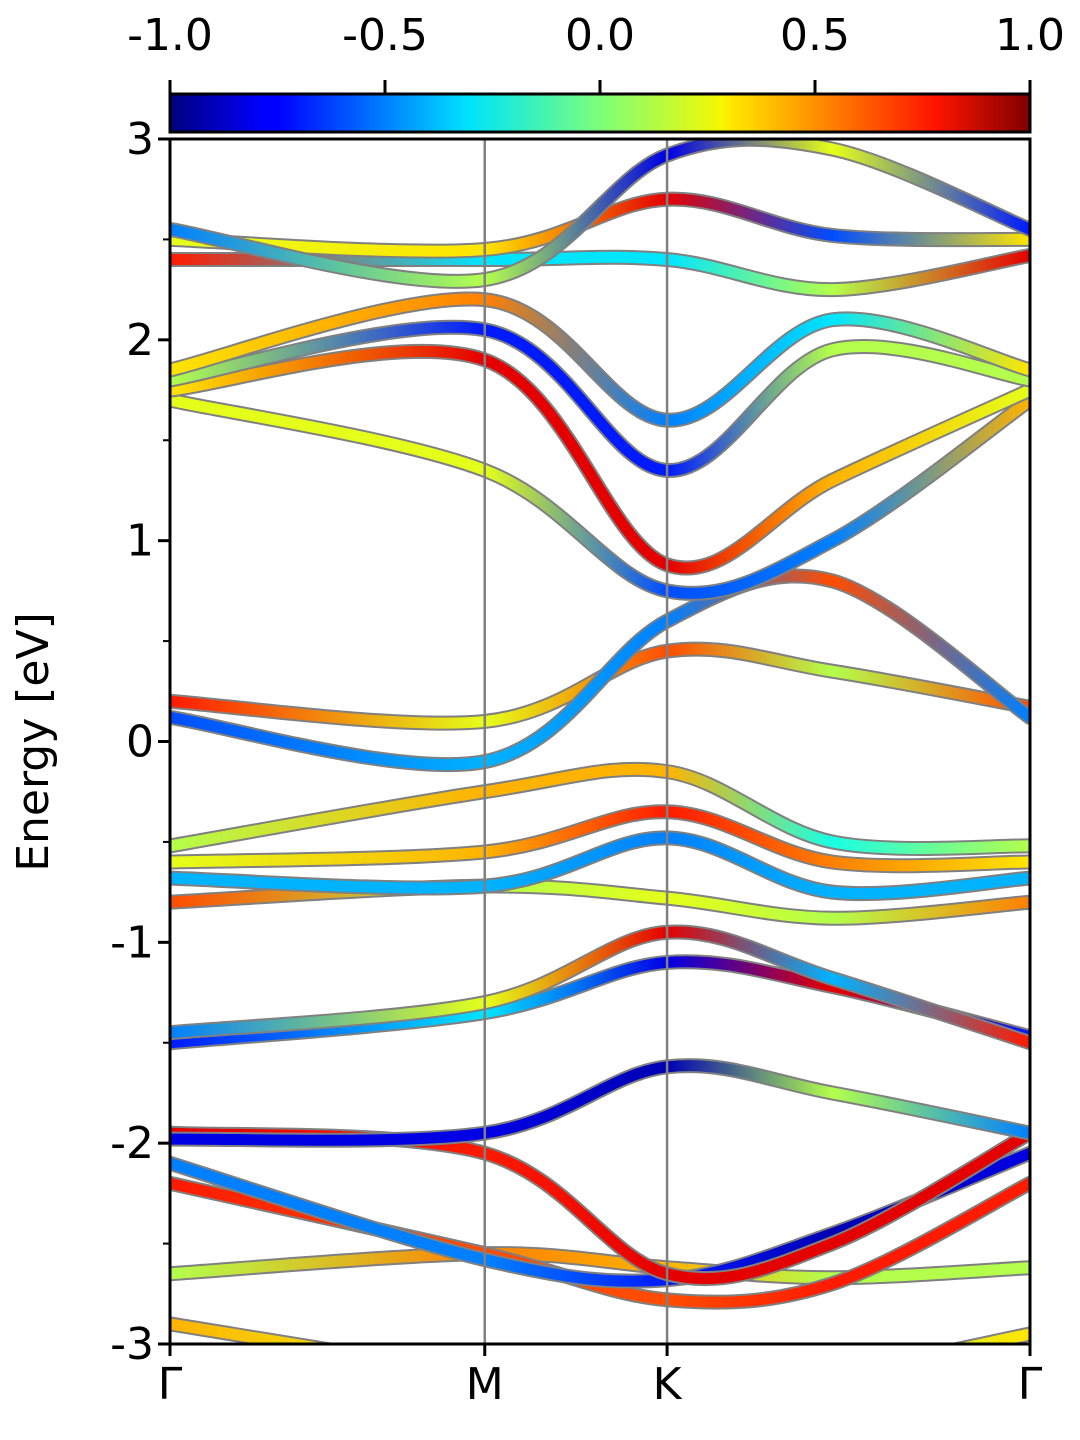 The width and height of the screenshot is (1080, 1440). I want to click on y-tick-label: 2, so click(140, 340).